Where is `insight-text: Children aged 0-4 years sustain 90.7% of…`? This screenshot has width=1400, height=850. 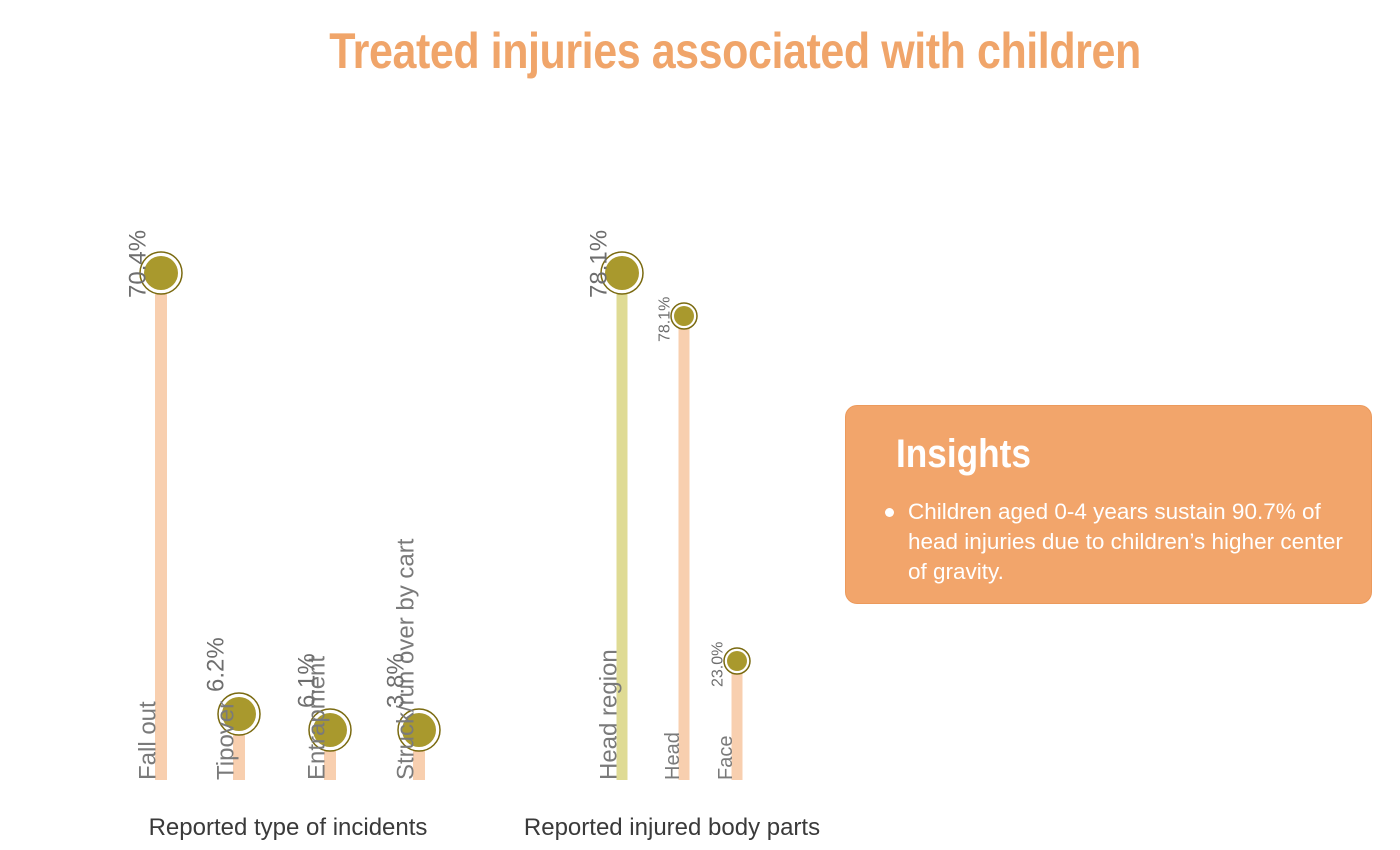 insight-text: Children aged 0-4 years sustain 90.7% of… is located at coordinates (1125, 541).